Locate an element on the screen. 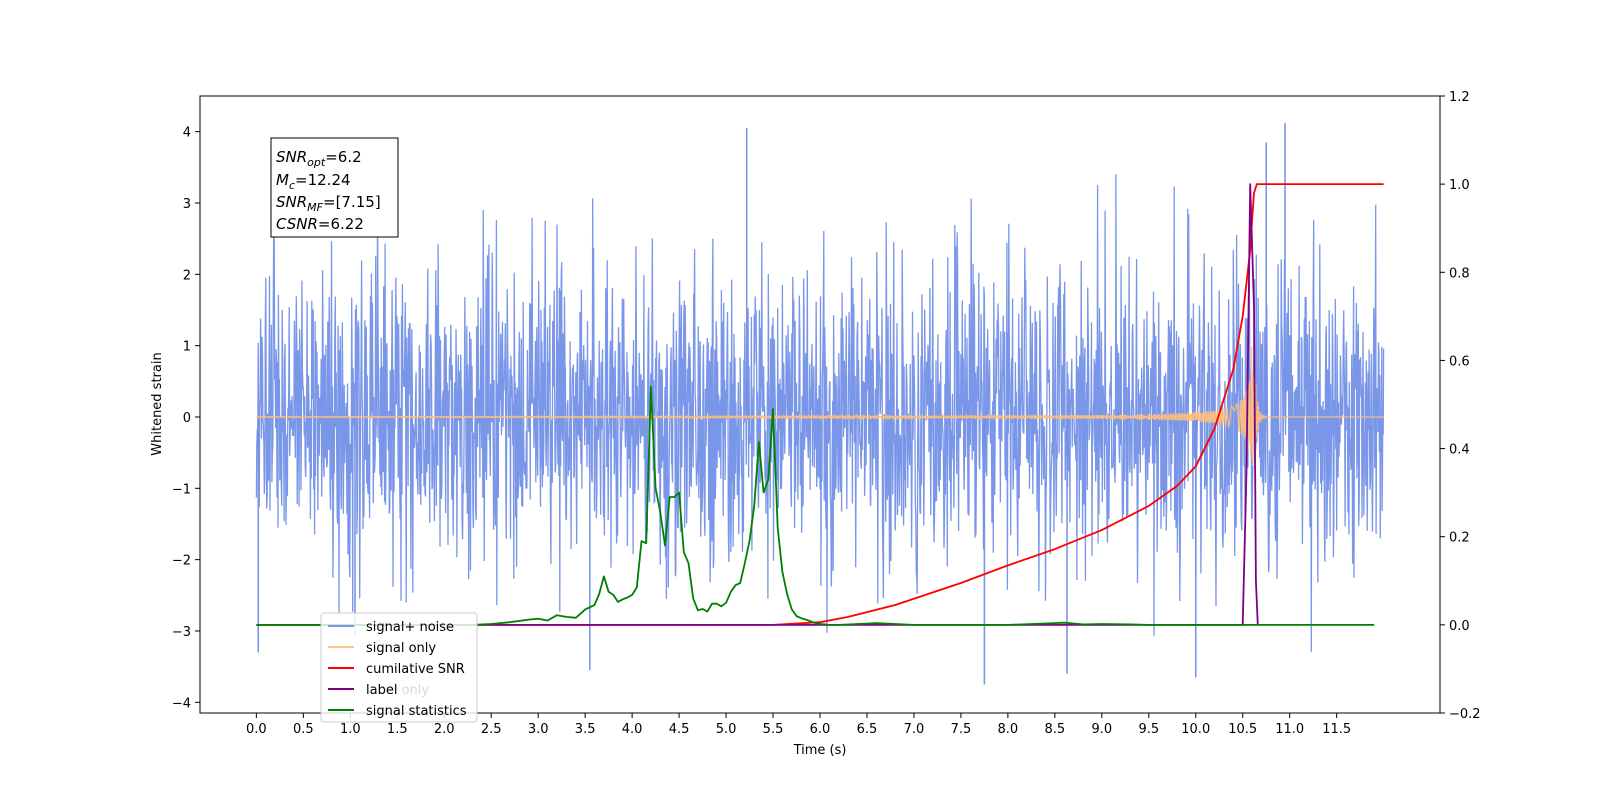 The image size is (1600, 800). y-tick-label: 1 is located at coordinates (187, 347).